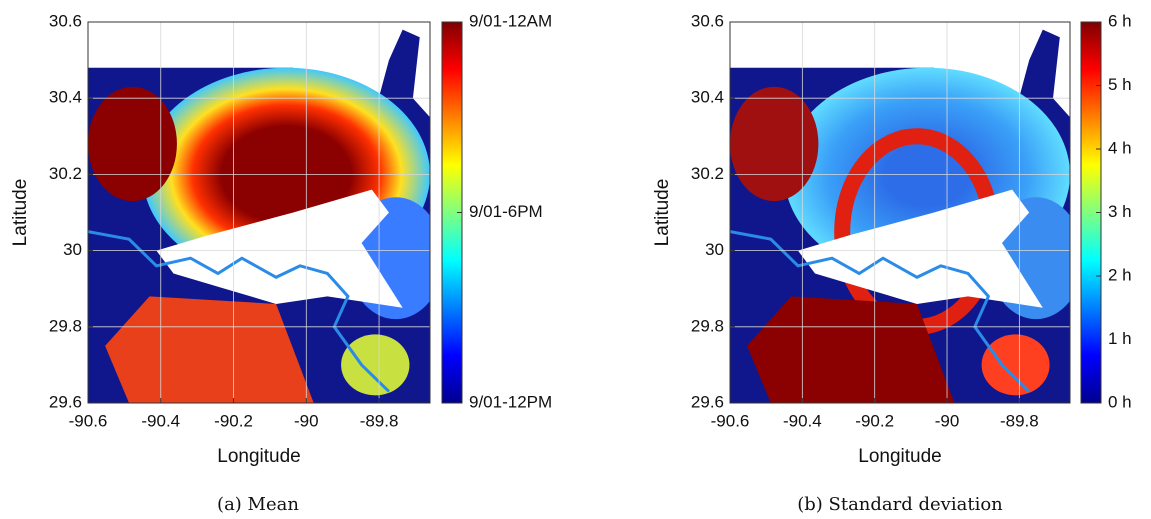  What do you see at coordinates (1120, 274) in the screenshot?
I see `colorbar-label: 2 h` at bounding box center [1120, 274].